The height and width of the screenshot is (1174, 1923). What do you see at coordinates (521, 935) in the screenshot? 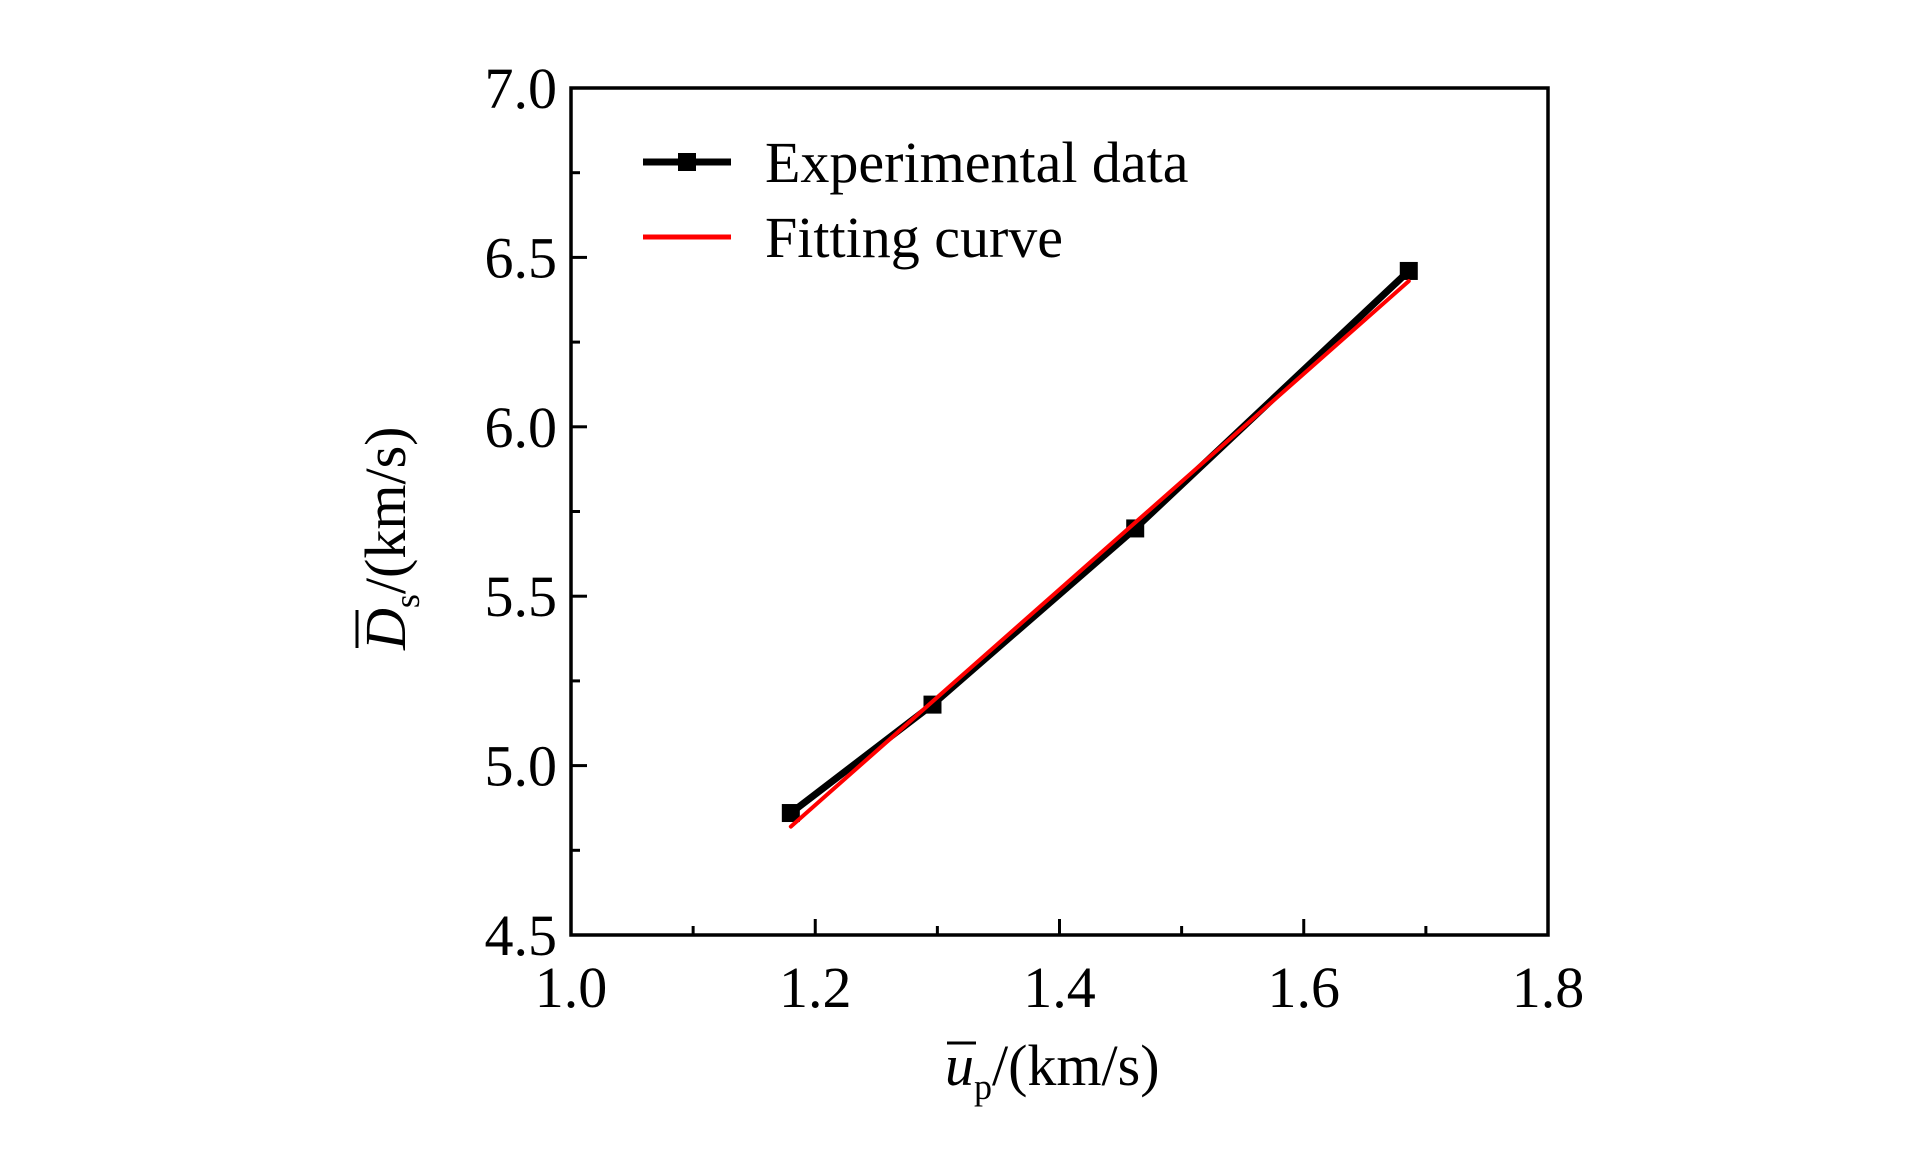
I see `y-tick-label: 4.5` at bounding box center [521, 935].